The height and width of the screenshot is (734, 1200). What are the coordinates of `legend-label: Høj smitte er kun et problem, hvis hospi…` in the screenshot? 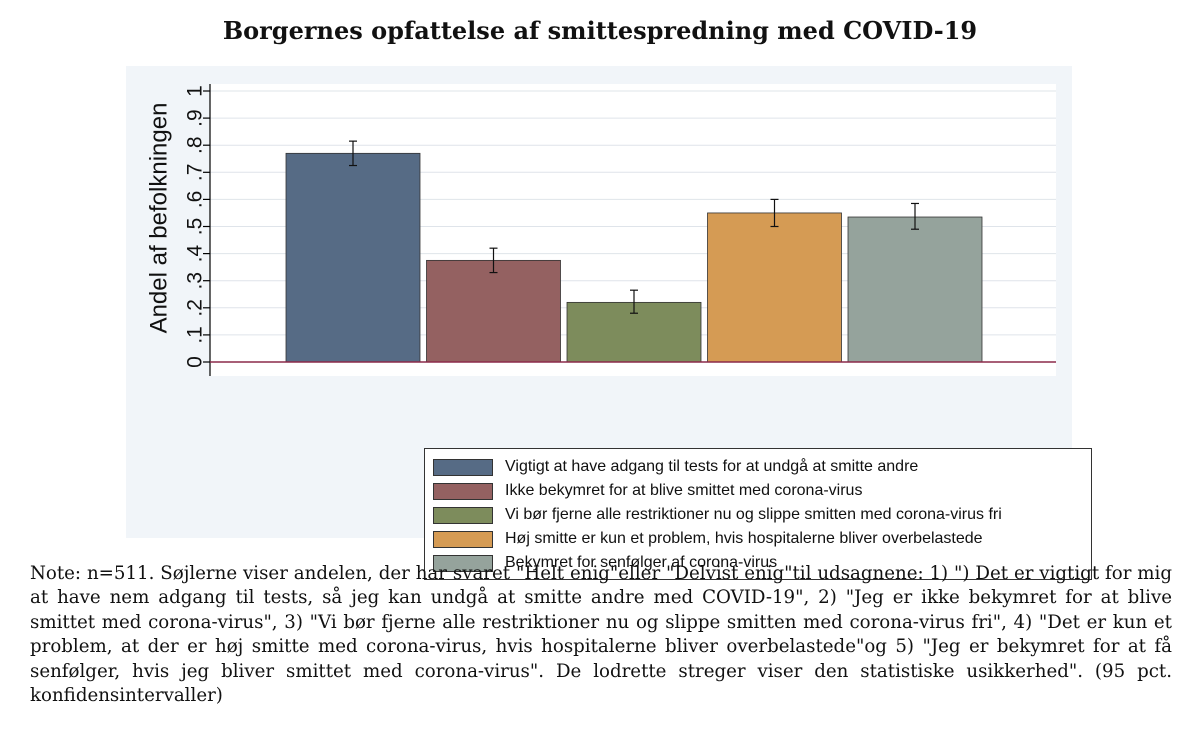 It's located at (744, 538).